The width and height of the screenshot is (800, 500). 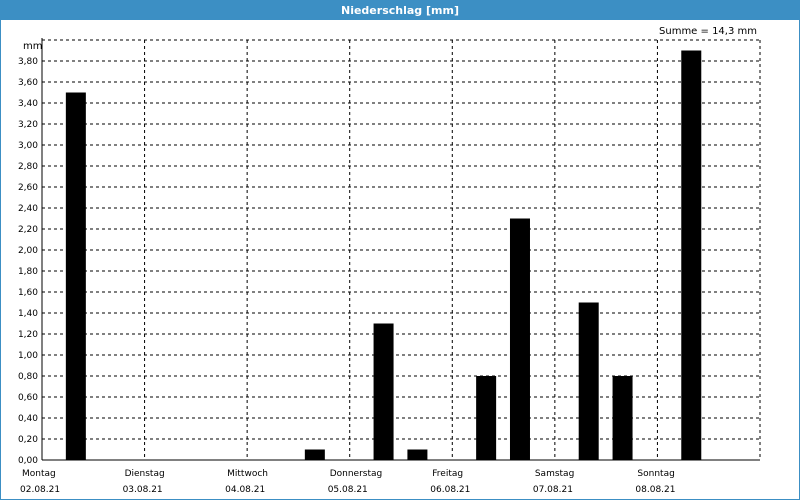 I want to click on y-tick-label: 1,60, so click(x=28, y=293).